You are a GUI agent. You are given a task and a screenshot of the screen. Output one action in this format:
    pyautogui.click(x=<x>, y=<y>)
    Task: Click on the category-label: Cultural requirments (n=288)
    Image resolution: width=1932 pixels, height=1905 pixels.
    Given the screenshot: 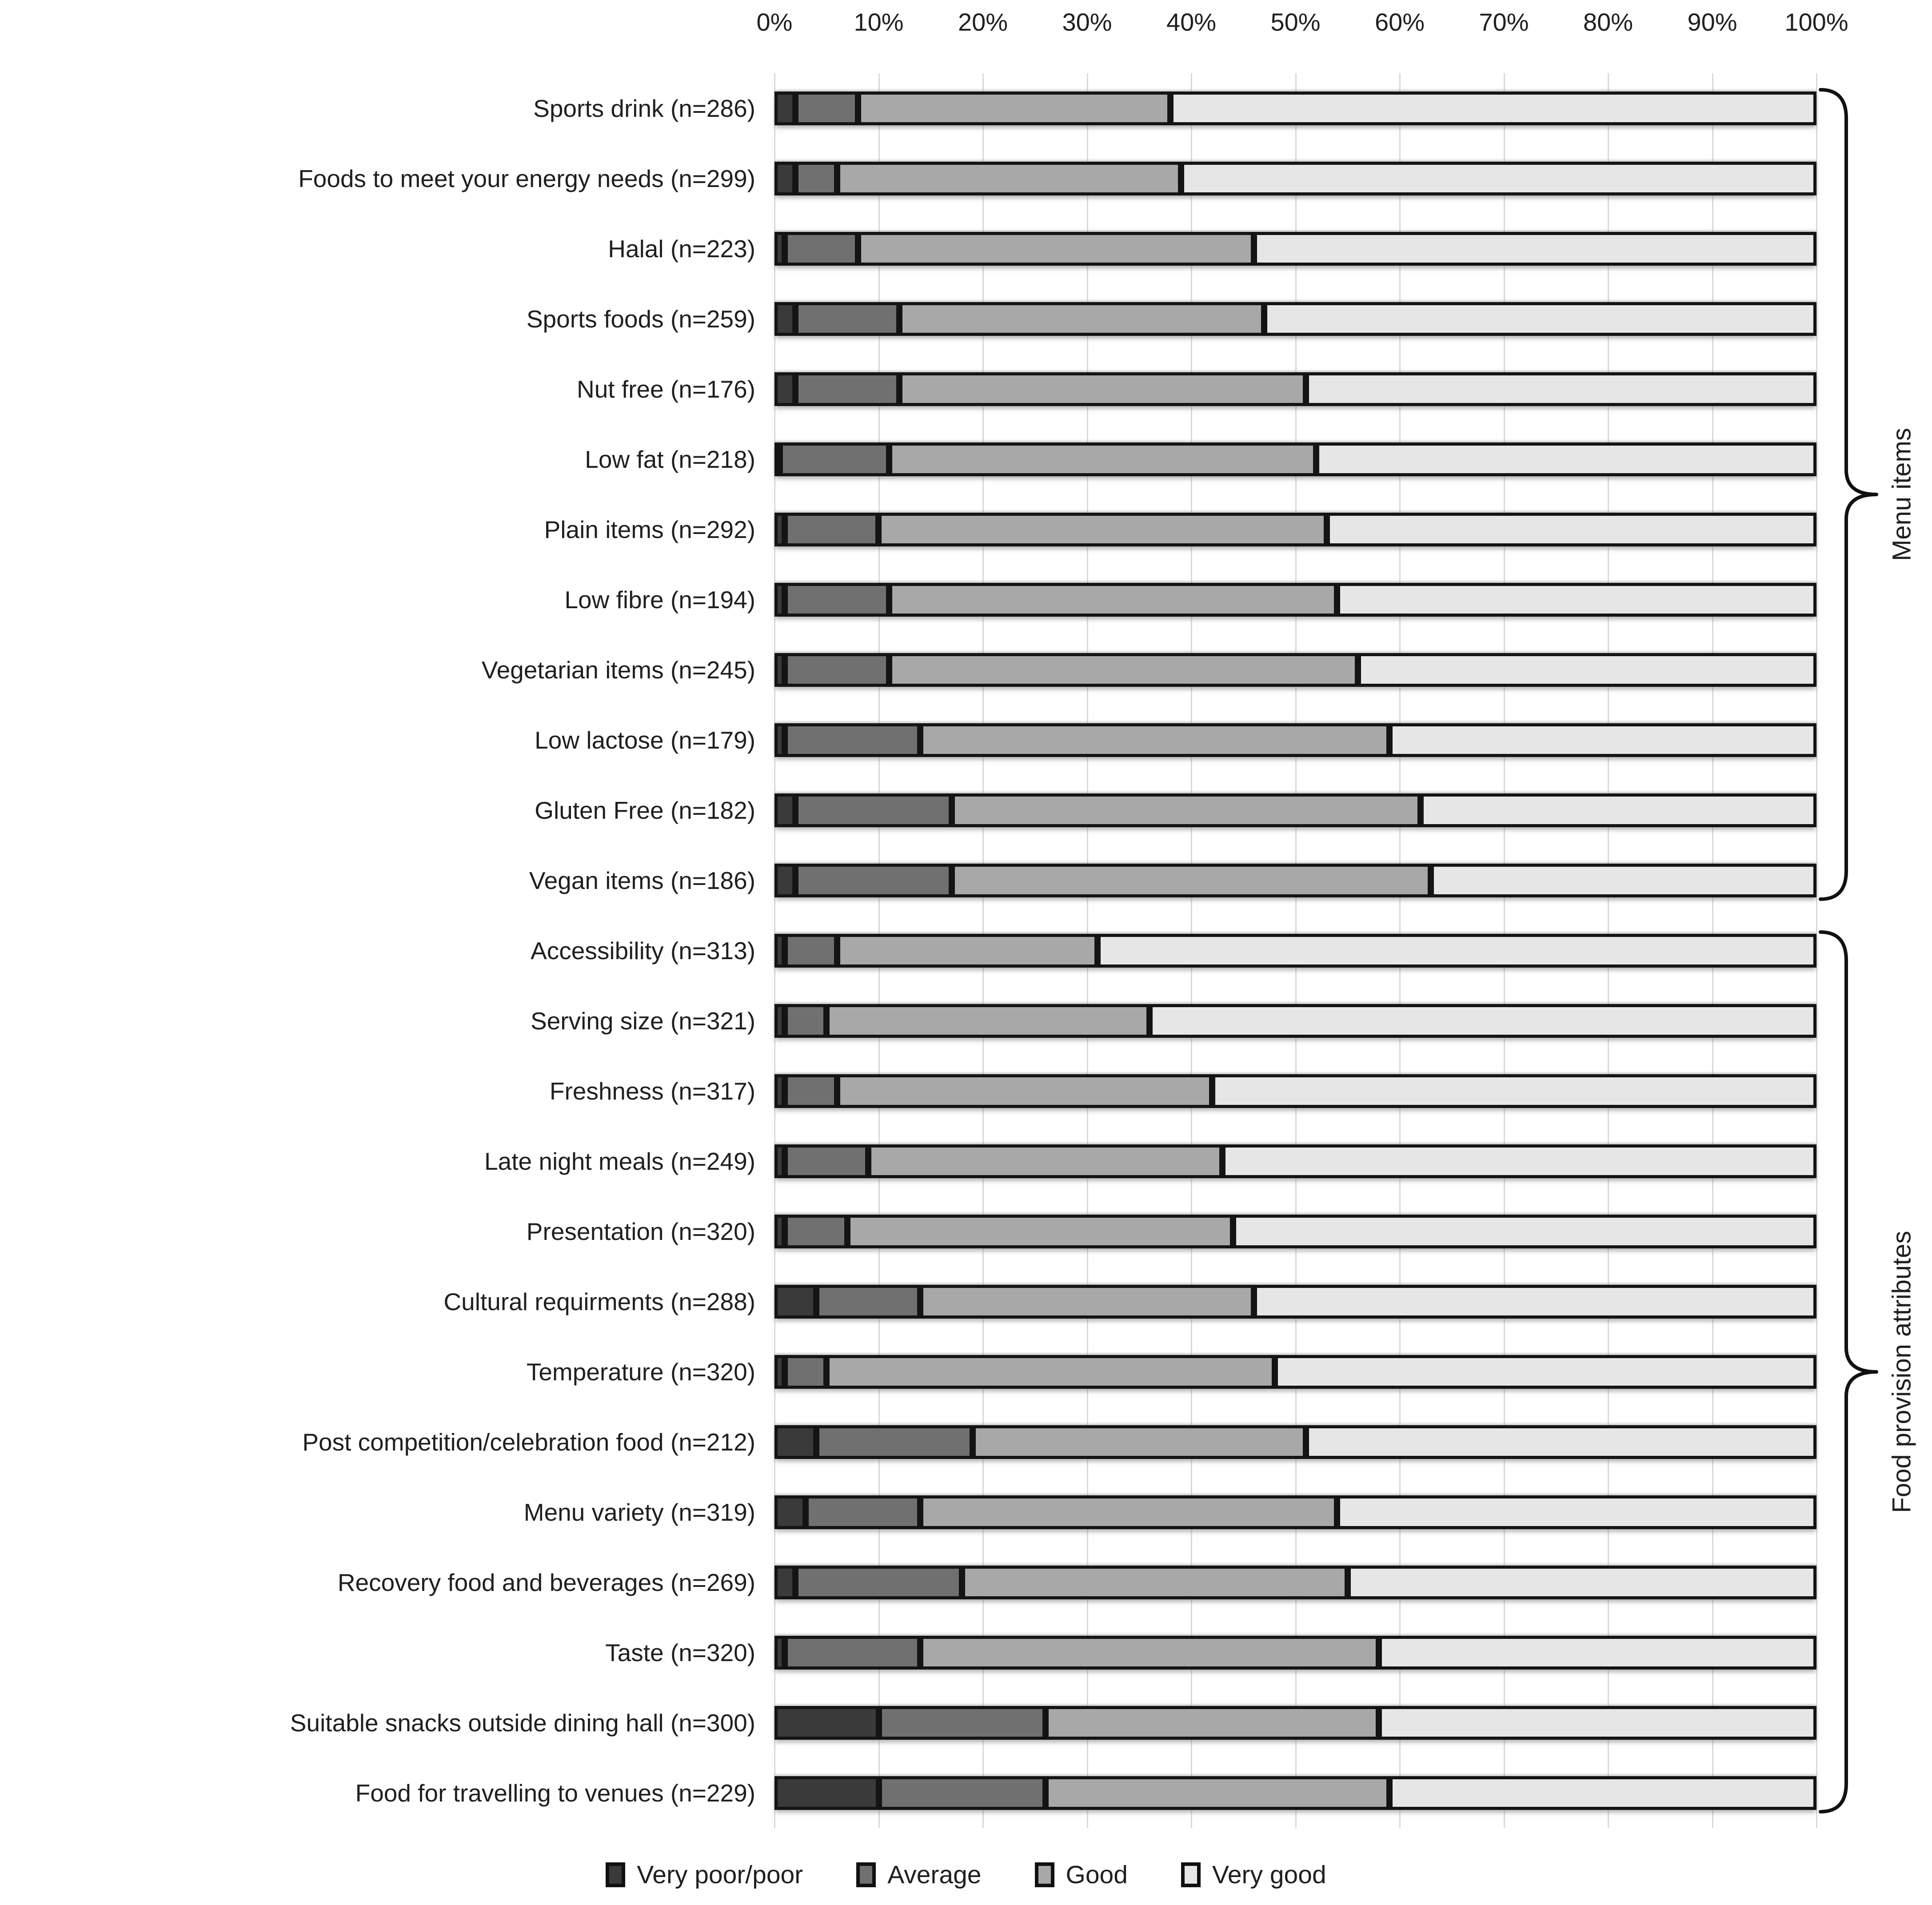 What is the action you would take?
    pyautogui.click(x=599, y=1301)
    